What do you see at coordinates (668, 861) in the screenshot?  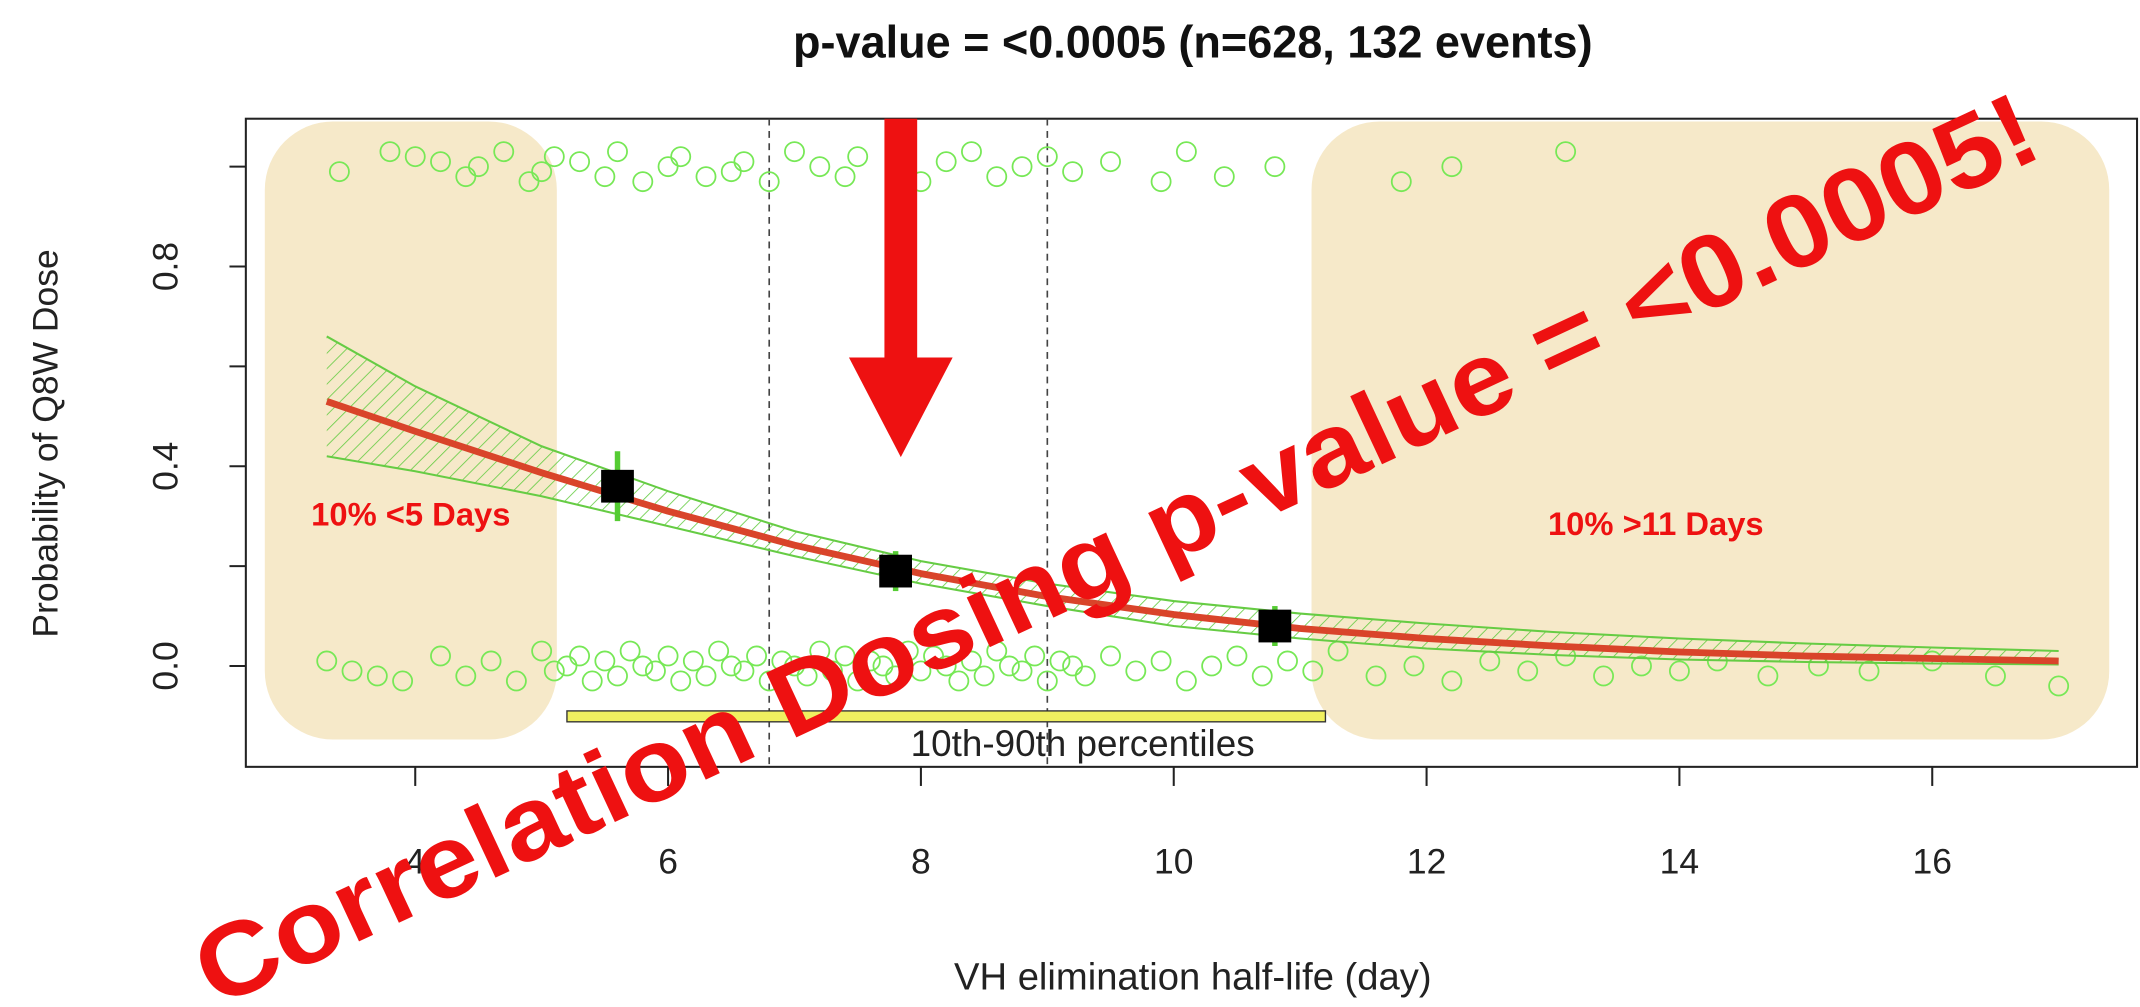 I see `x-tick-label: 6` at bounding box center [668, 861].